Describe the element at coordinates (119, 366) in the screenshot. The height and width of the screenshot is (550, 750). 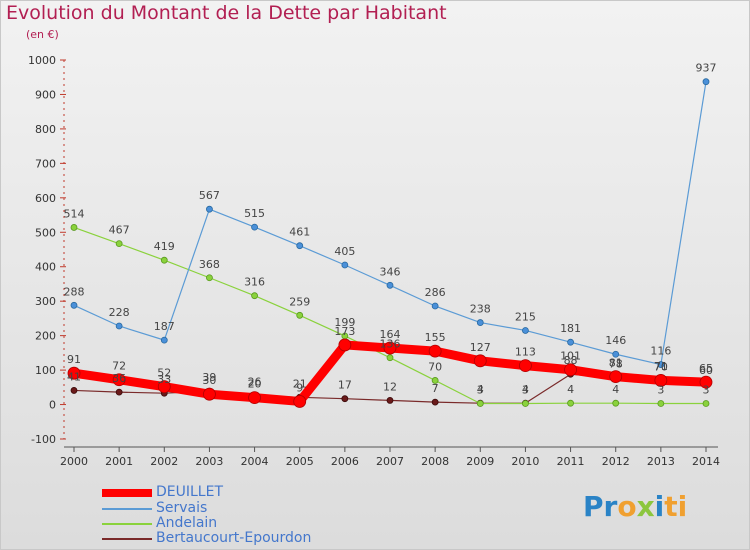
I see `data-label: 72` at that location.